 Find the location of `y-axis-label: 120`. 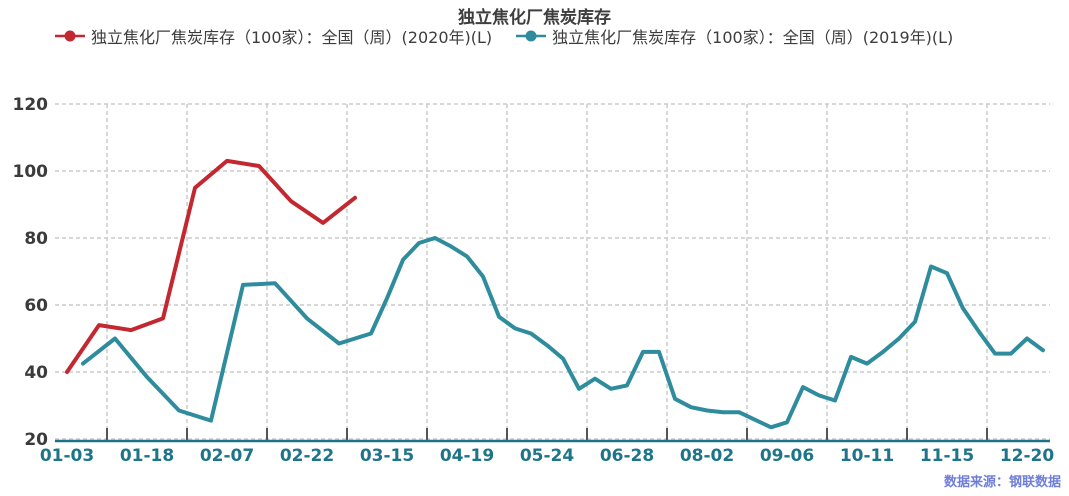

y-axis-label: 120 is located at coordinates (31, 105).